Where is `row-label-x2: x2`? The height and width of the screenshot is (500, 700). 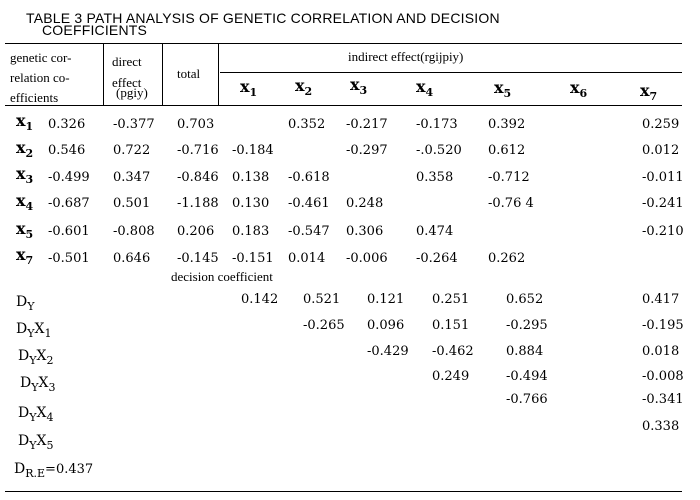 row-label-x2: x2 is located at coordinates (24, 149).